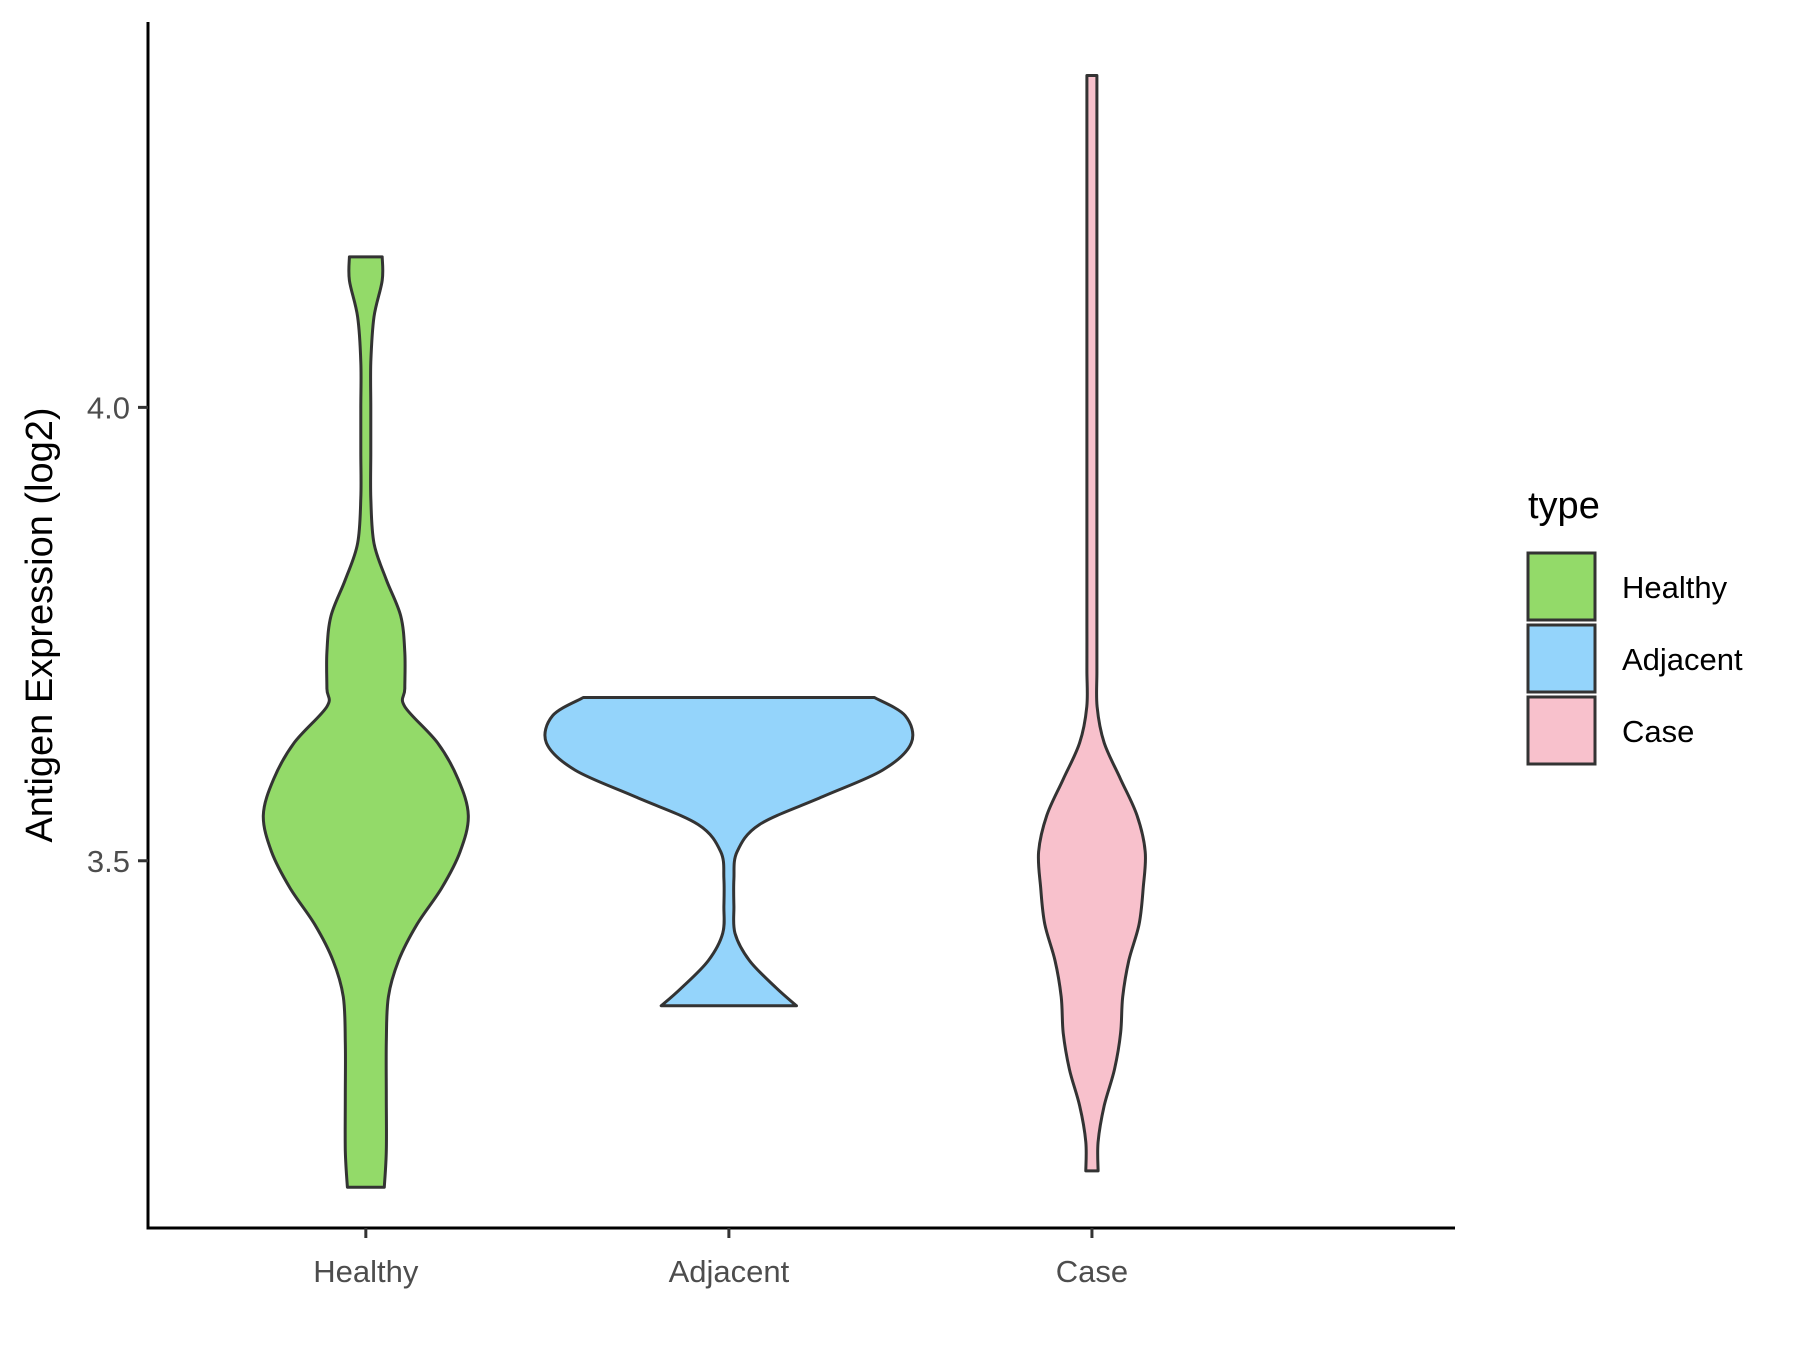  Describe the element at coordinates (366, 1271) in the screenshot. I see `x-tick-label: Healthy` at that location.